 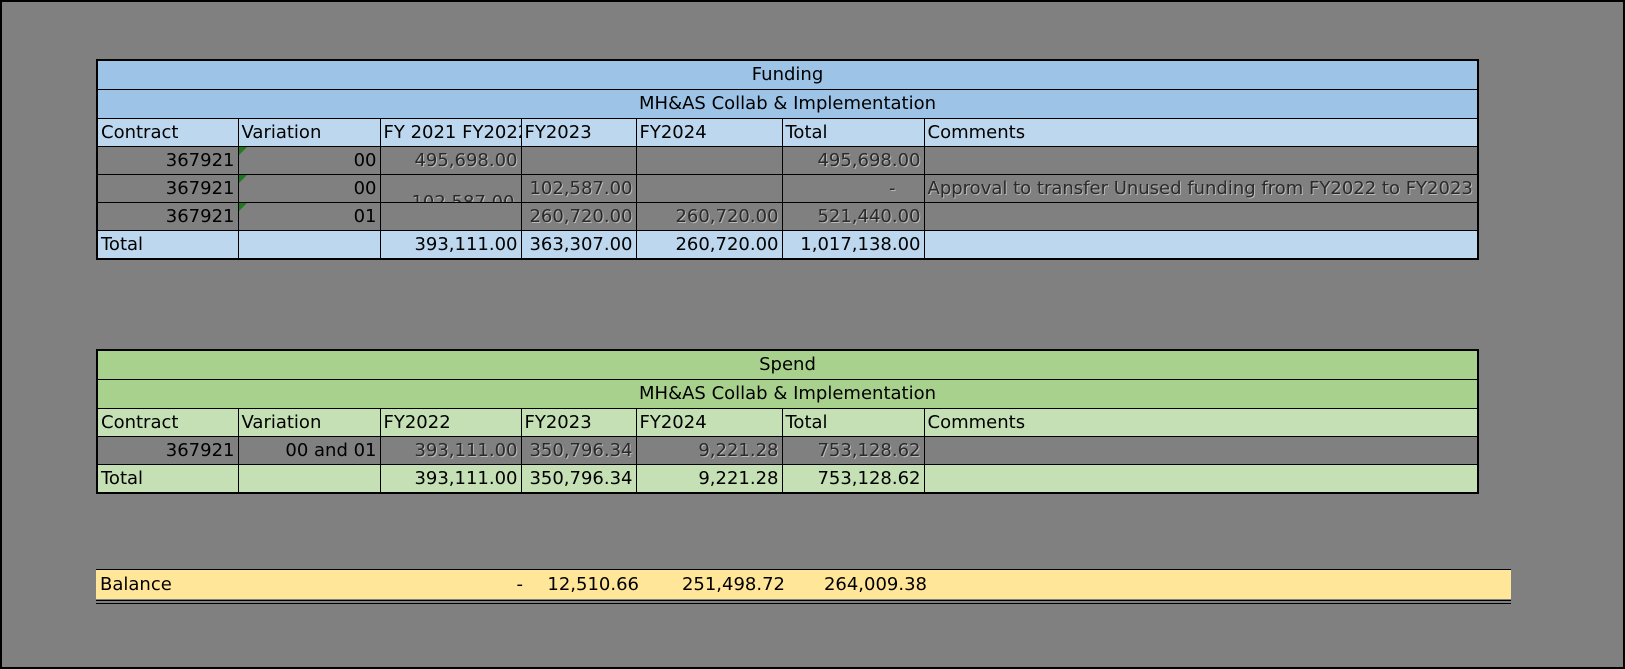 I want to click on table-row: 367921 00 495,698.00 495,698.00, so click(x=787, y=160).